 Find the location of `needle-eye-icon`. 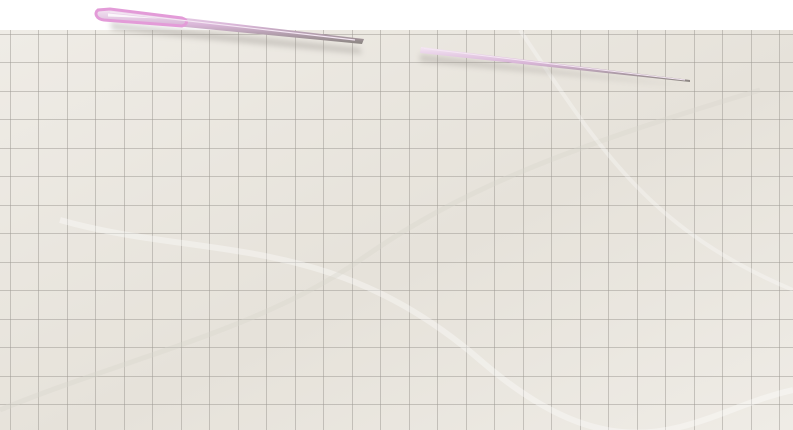

needle-eye-icon is located at coordinates (141, 17).